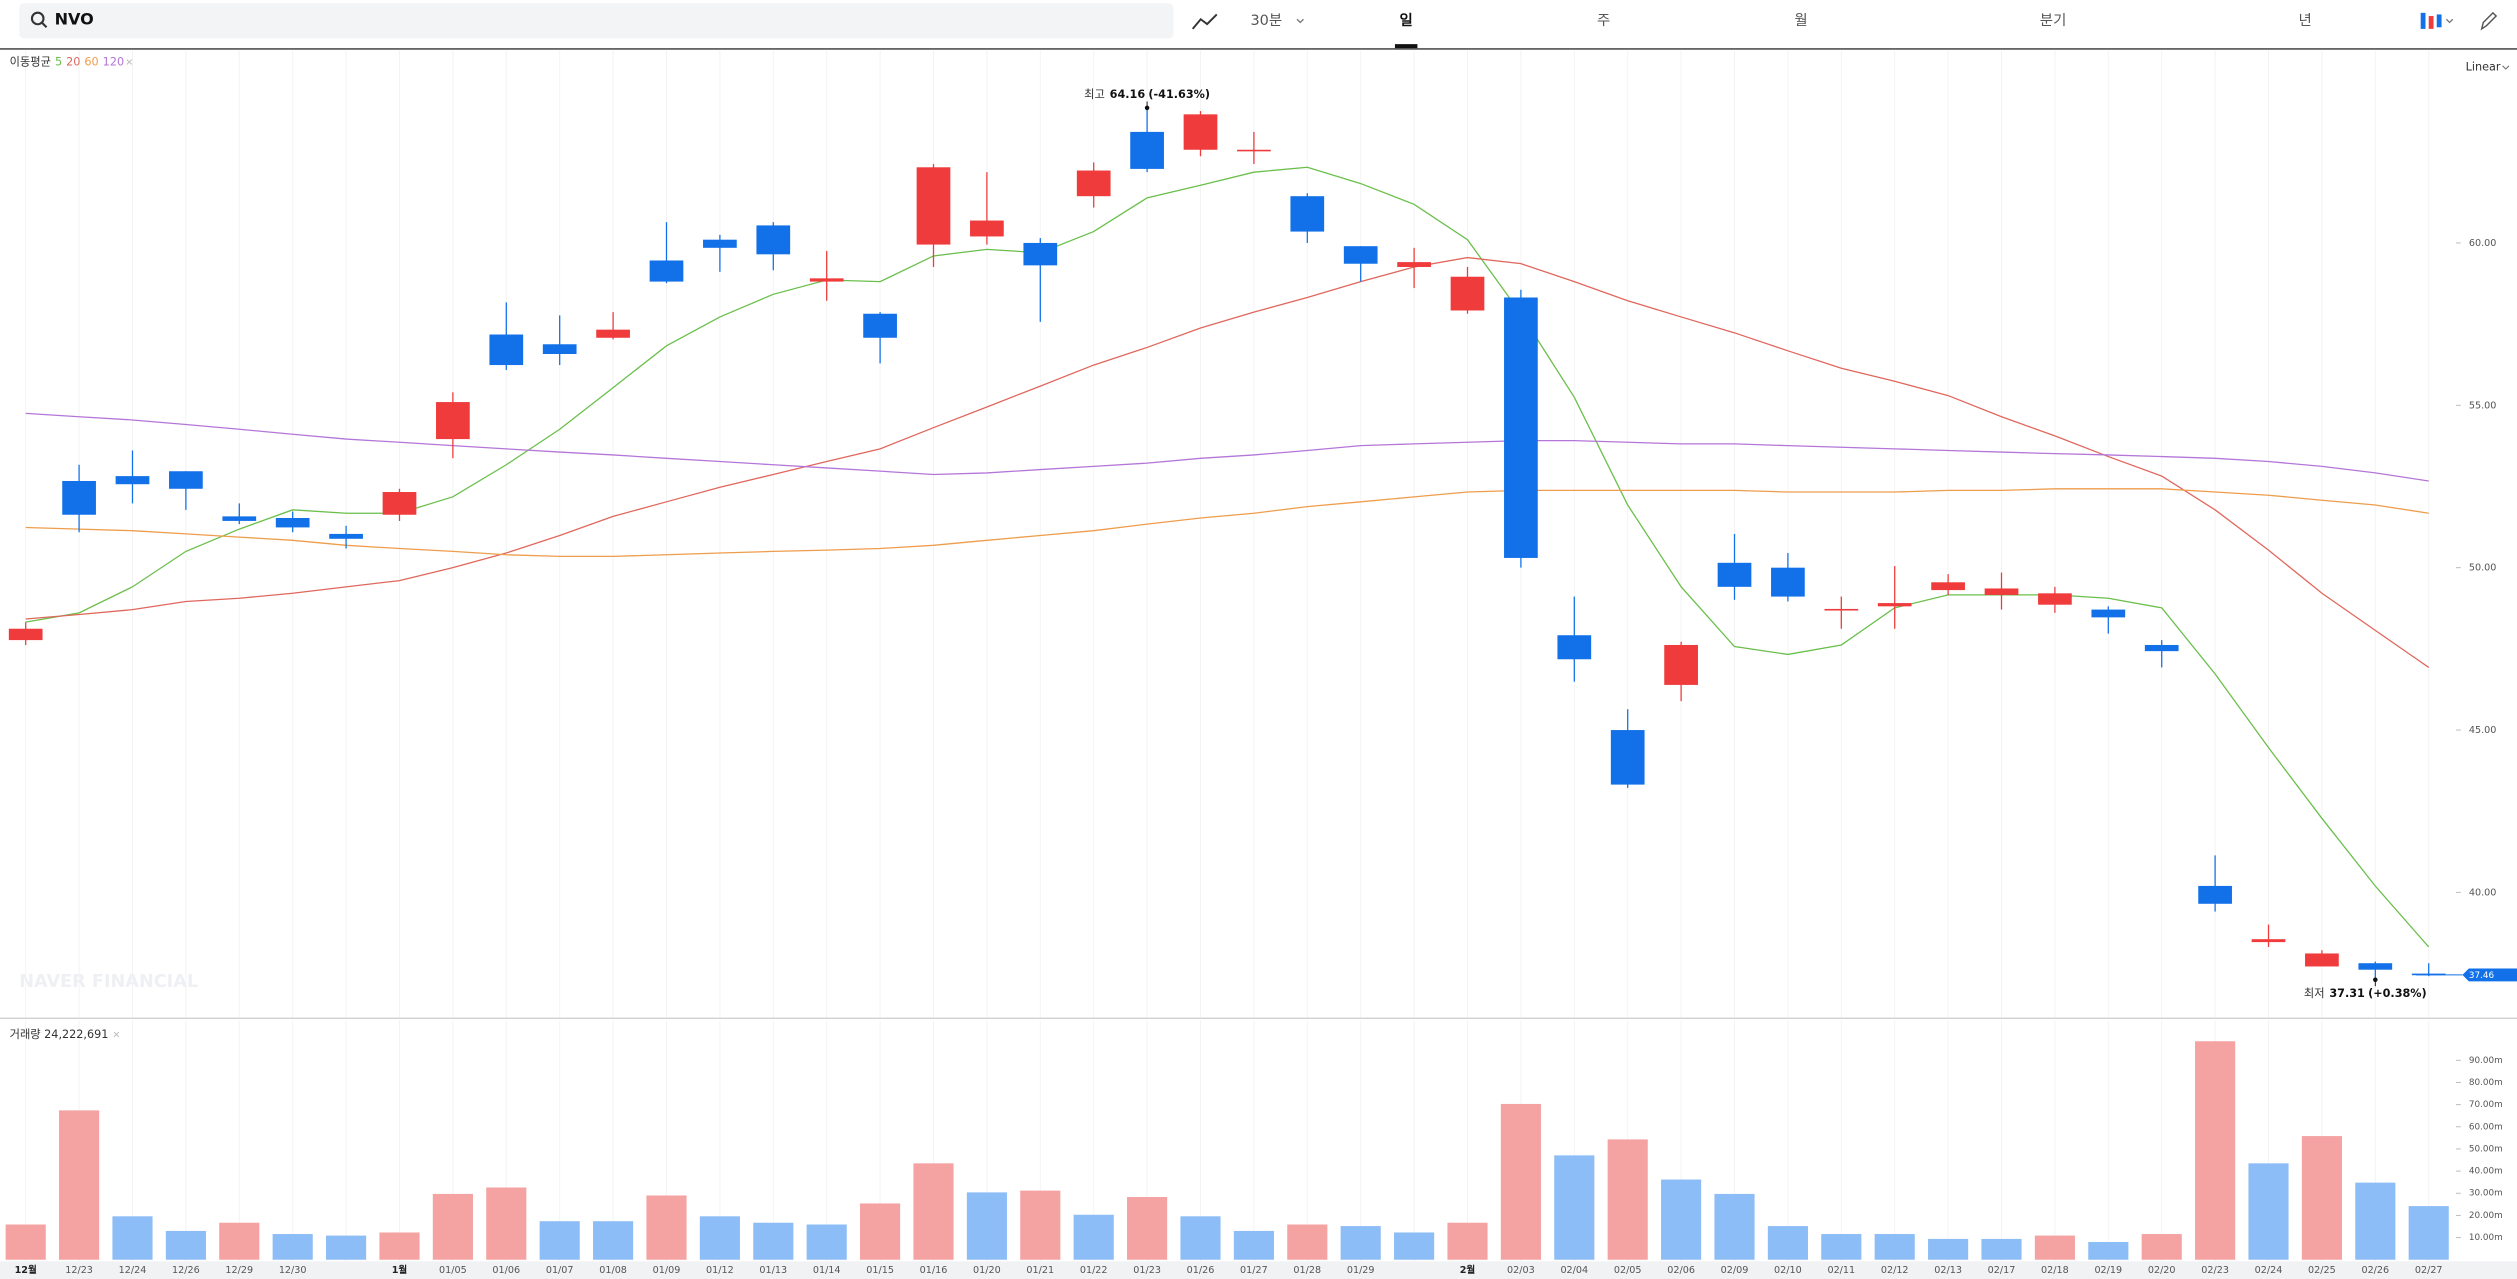  I want to click on search-text: NVO, so click(74, 19).